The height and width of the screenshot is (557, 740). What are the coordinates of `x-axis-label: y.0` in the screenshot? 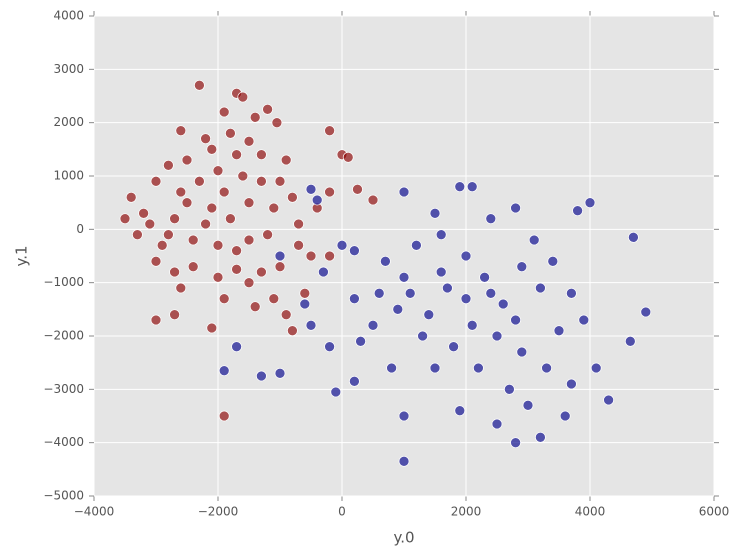 It's located at (403, 538).